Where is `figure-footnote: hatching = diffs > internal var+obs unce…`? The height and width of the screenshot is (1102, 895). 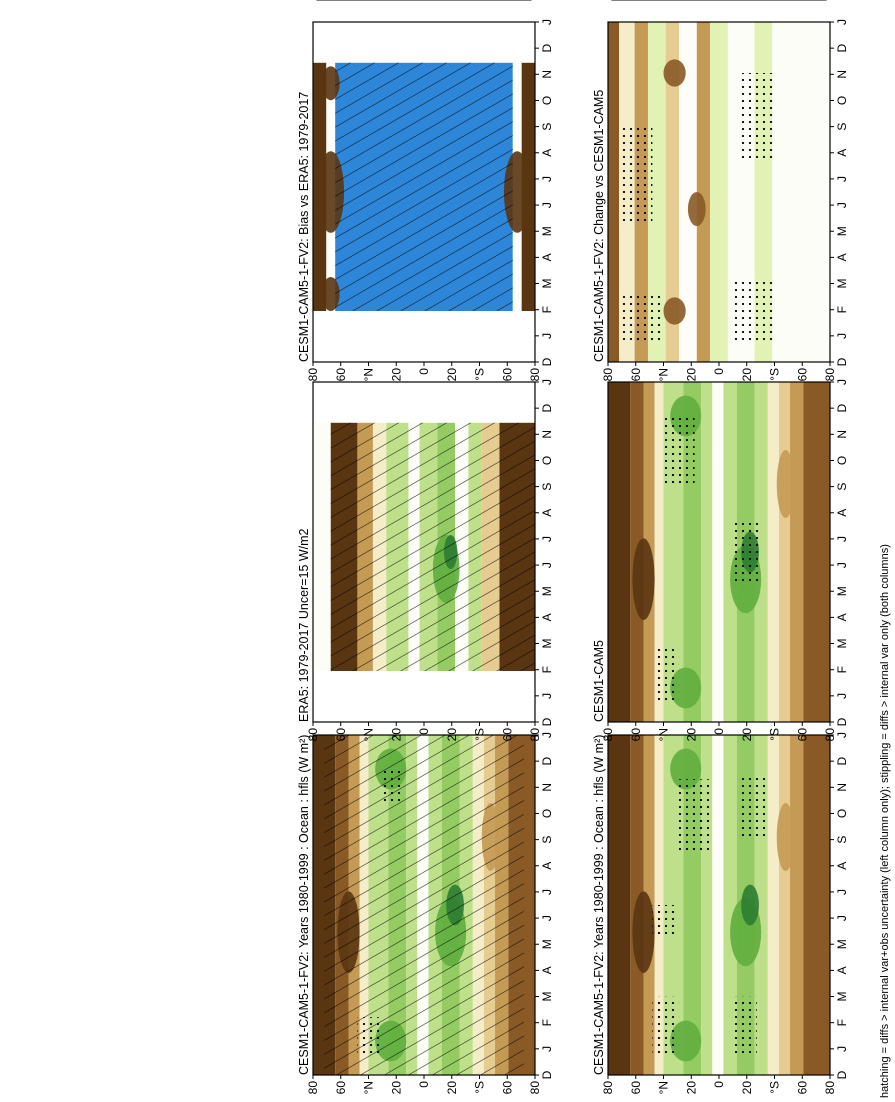
figure-footnote: hatching = diffs > internal var+obs unce… is located at coordinates (885, 821).